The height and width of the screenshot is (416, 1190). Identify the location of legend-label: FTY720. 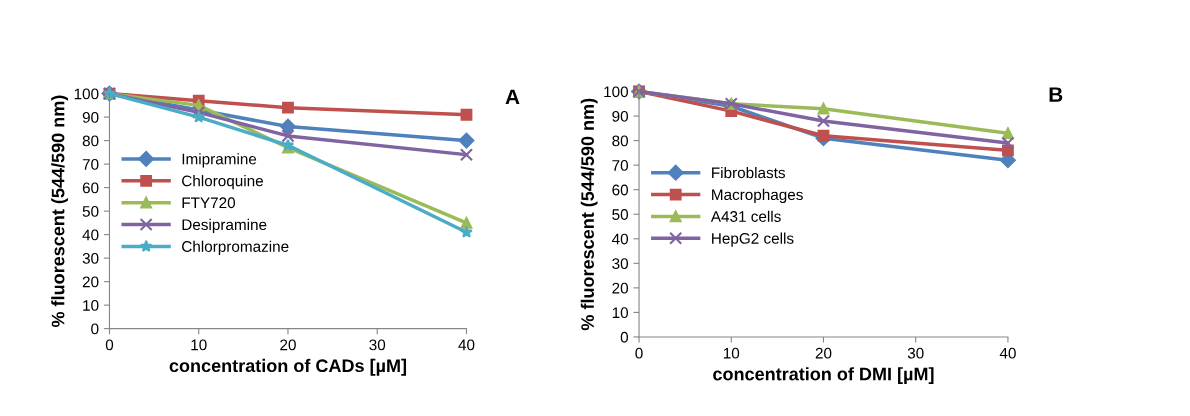
(209, 203).